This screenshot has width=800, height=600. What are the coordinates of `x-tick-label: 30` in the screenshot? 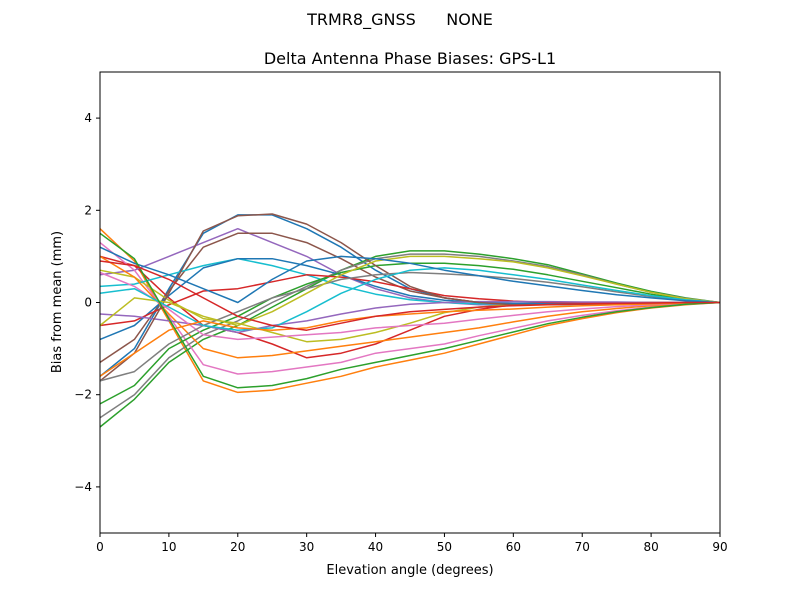 It's located at (306, 547).